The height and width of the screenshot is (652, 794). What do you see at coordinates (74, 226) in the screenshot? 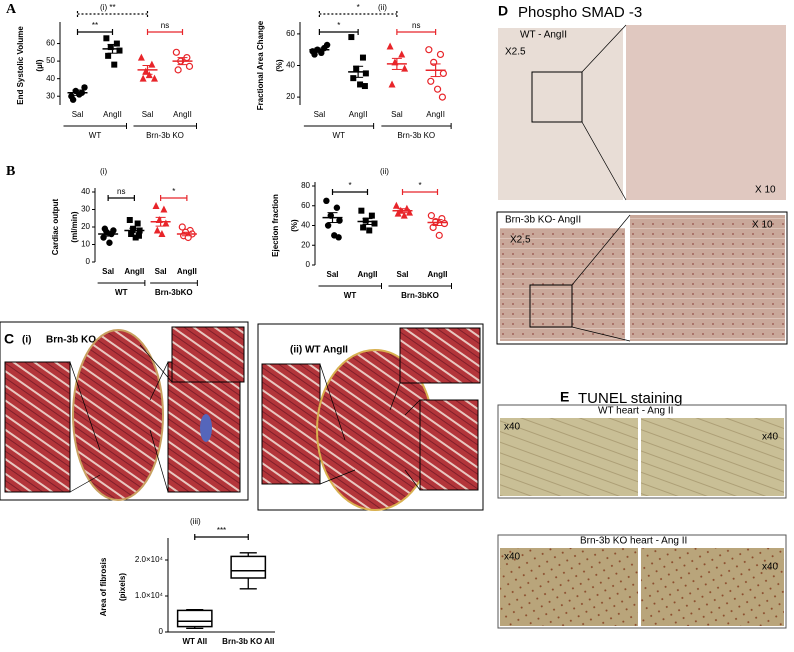
I see `y-axis-label: (ml/min)` at bounding box center [74, 226].